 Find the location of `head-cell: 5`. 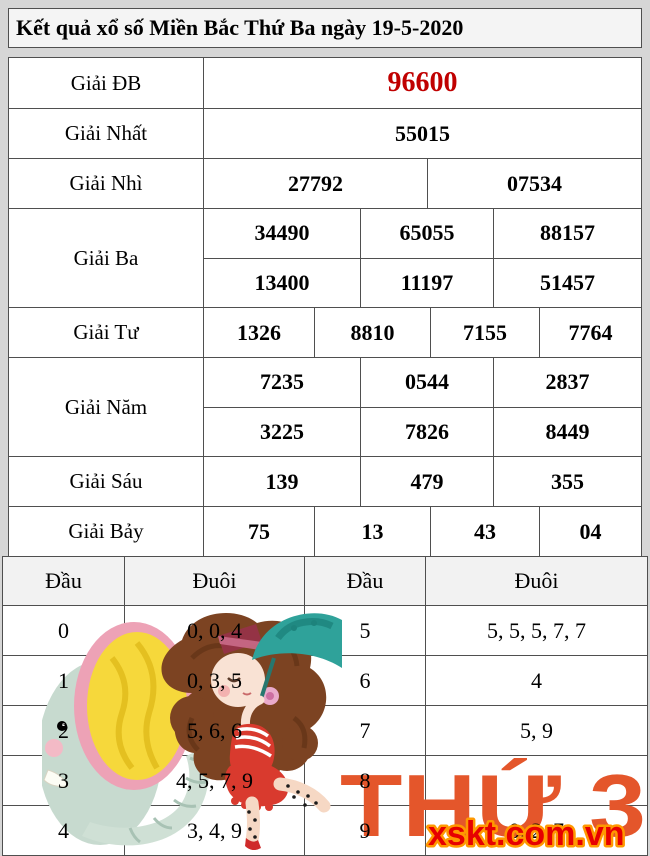

head-cell: 5 is located at coordinates (365, 630).